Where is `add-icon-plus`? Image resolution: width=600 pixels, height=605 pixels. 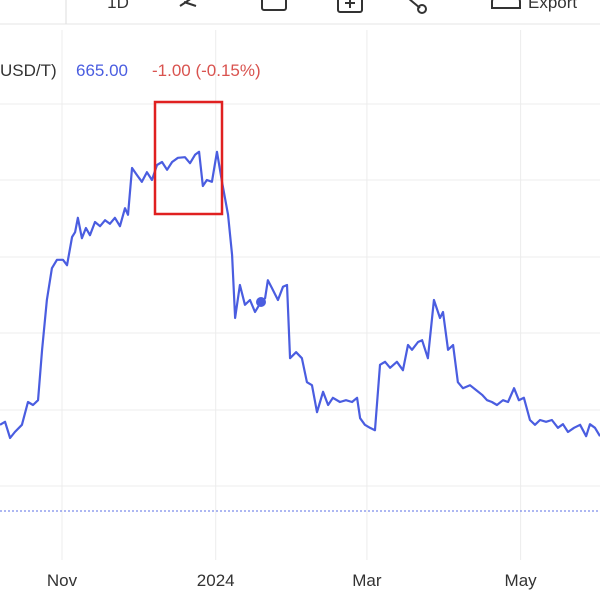
add-icon-plus is located at coordinates (350, 4).